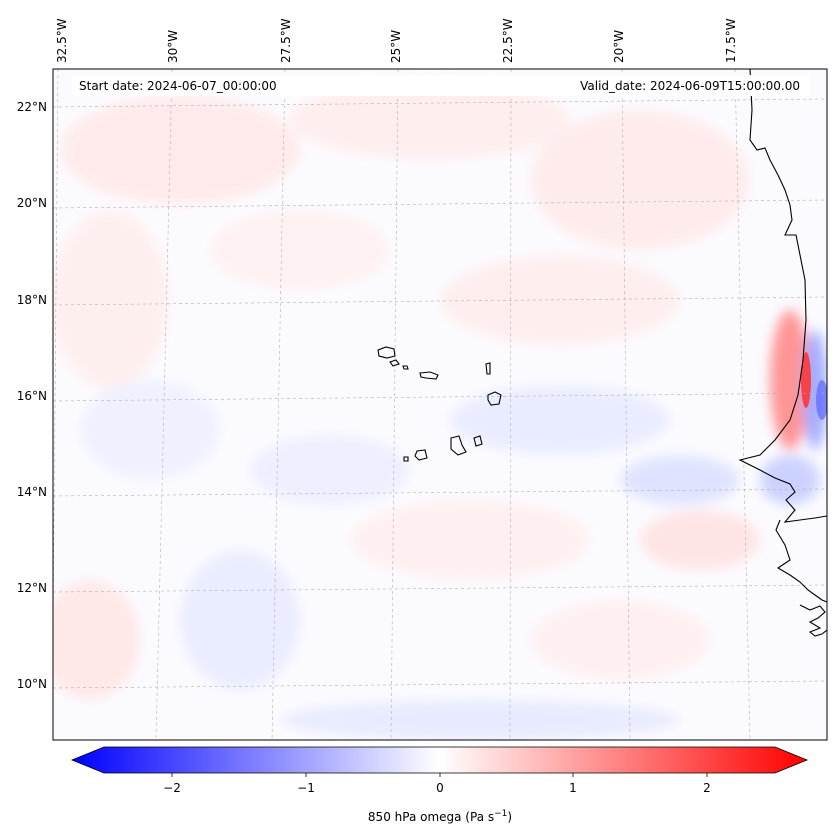  I want to click on cape-verde-islands, so click(439, 404).